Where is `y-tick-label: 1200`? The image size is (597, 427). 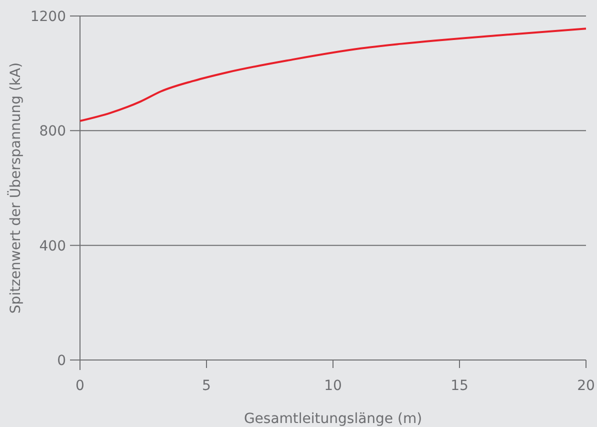
y-tick-label: 1200 is located at coordinates (48, 17).